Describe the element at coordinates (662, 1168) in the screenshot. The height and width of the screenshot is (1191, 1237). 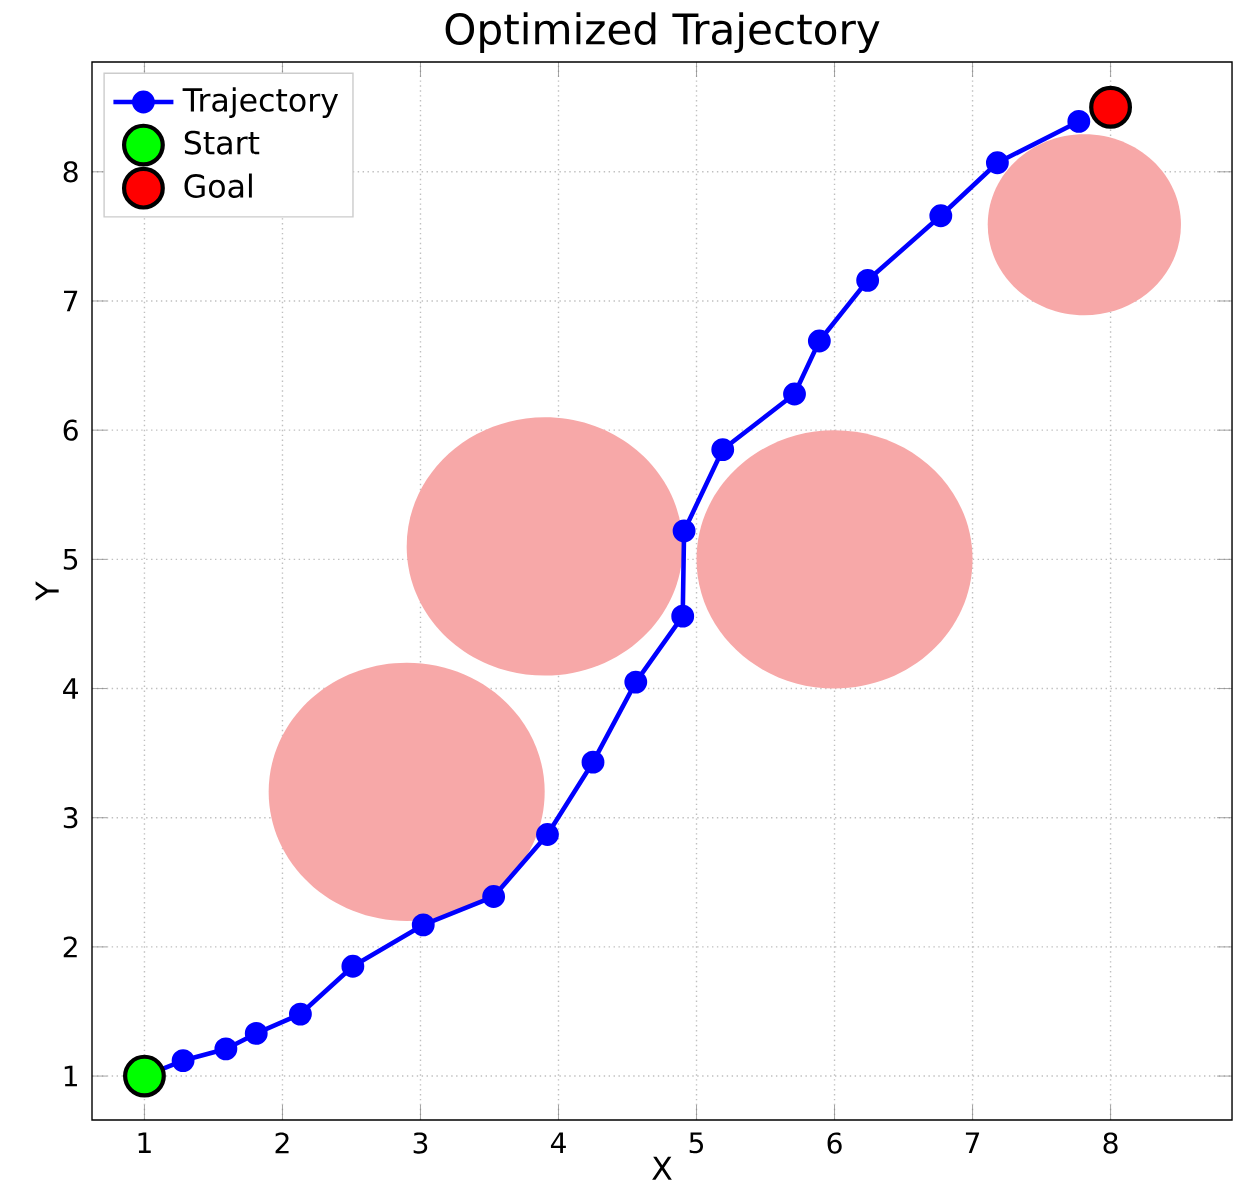
I see `x-axis-title: X` at that location.